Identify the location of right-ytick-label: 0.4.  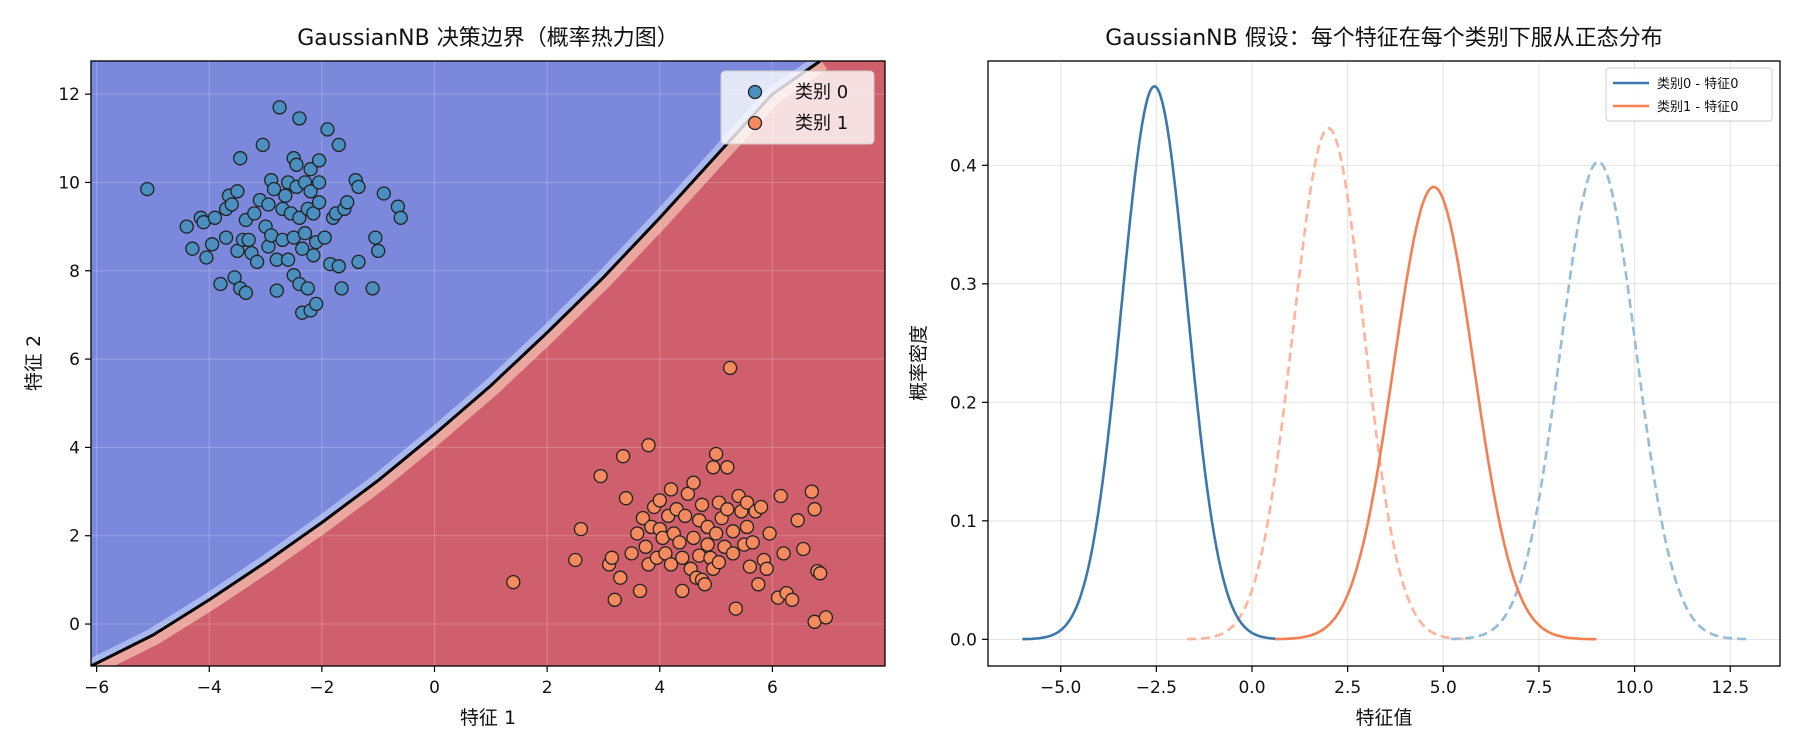
(963, 166).